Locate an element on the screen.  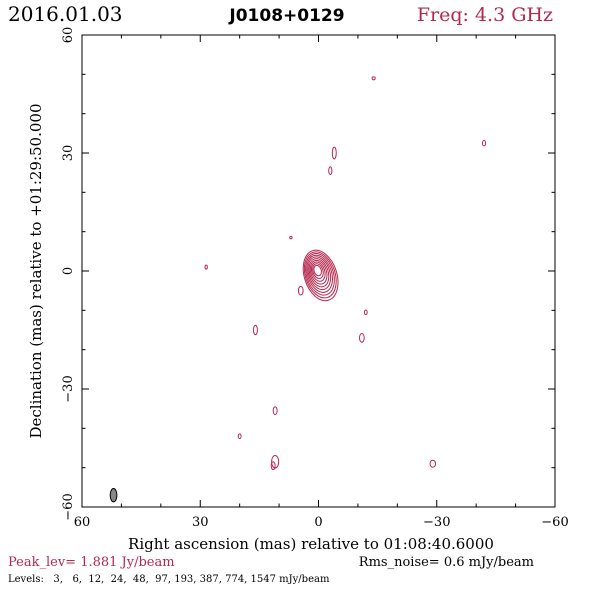
y-tick-label: 0 is located at coordinates (68, 271).